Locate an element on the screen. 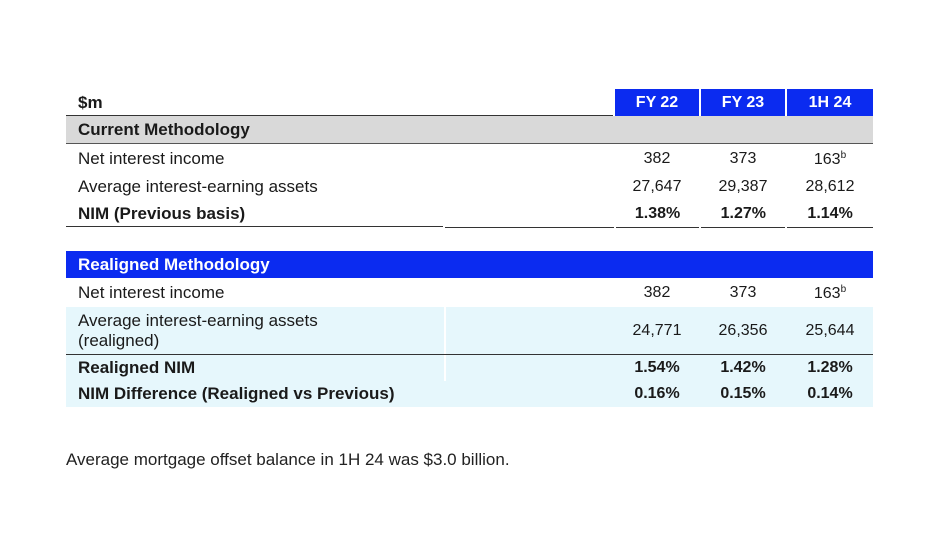 This screenshot has height=537, width=939. section-realigned-methodology: Realigned Methodology is located at coordinates (469, 264).